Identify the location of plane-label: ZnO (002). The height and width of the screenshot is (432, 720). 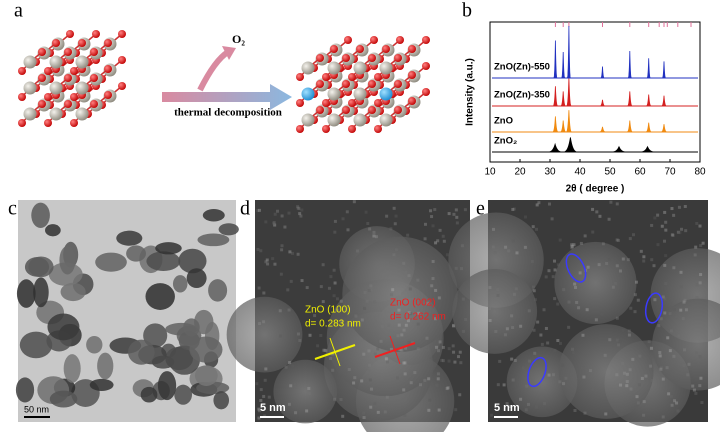
(413, 303).